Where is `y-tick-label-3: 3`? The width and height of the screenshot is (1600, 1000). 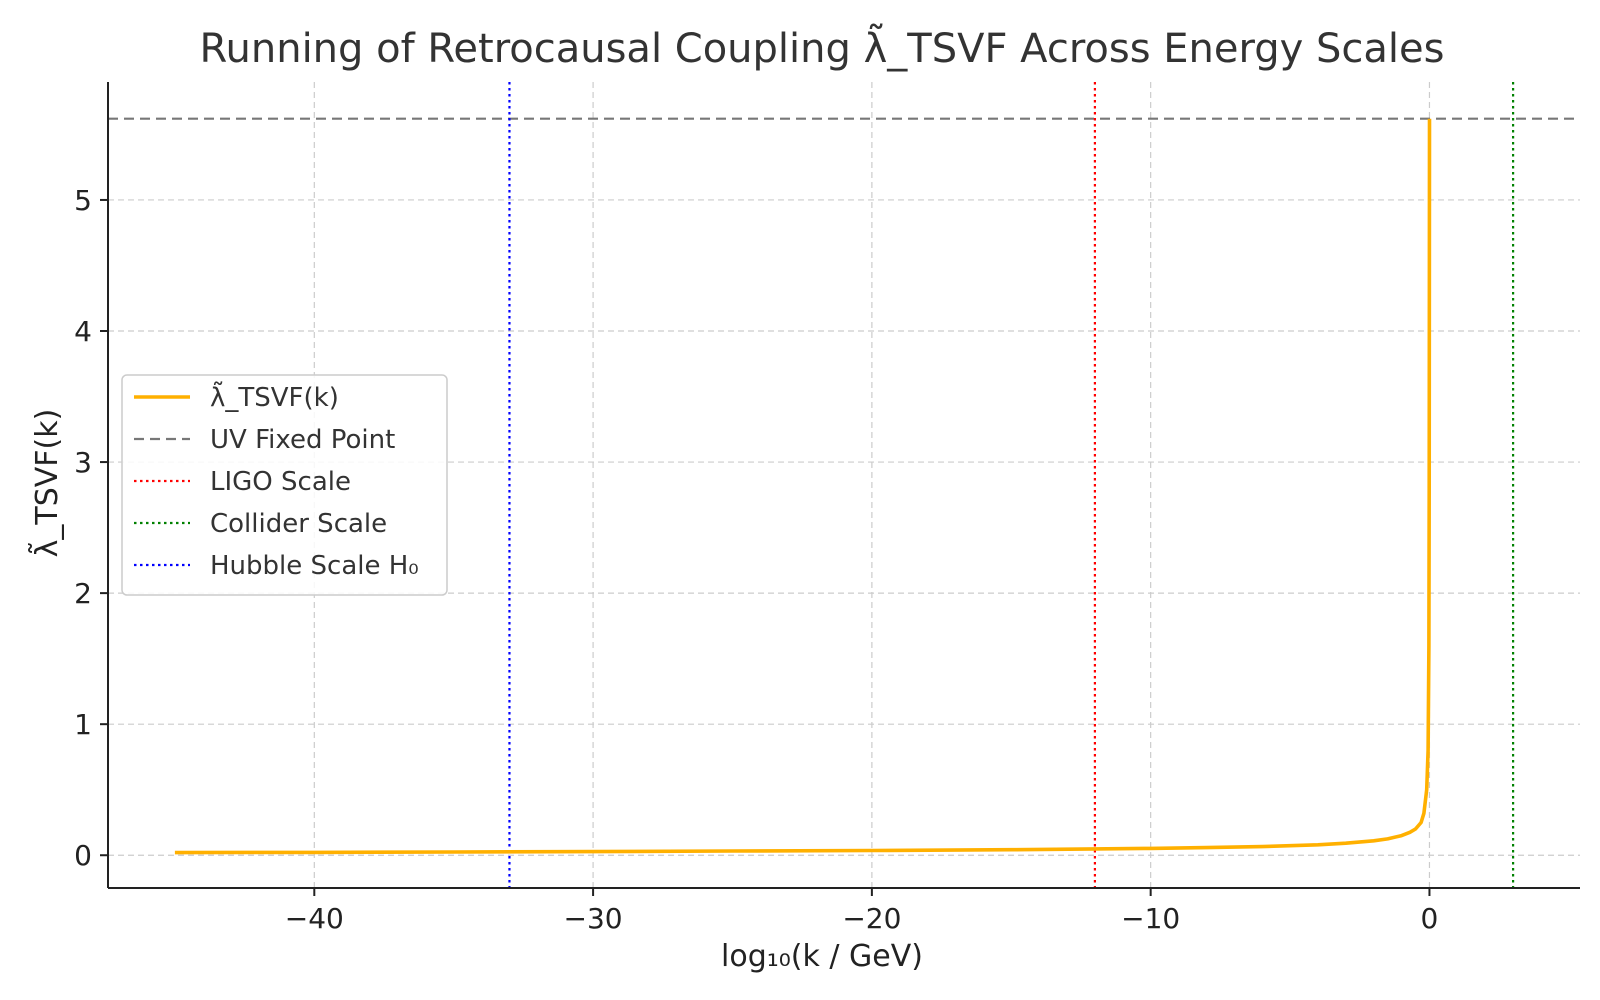 y-tick-label-3: 3 is located at coordinates (83, 462).